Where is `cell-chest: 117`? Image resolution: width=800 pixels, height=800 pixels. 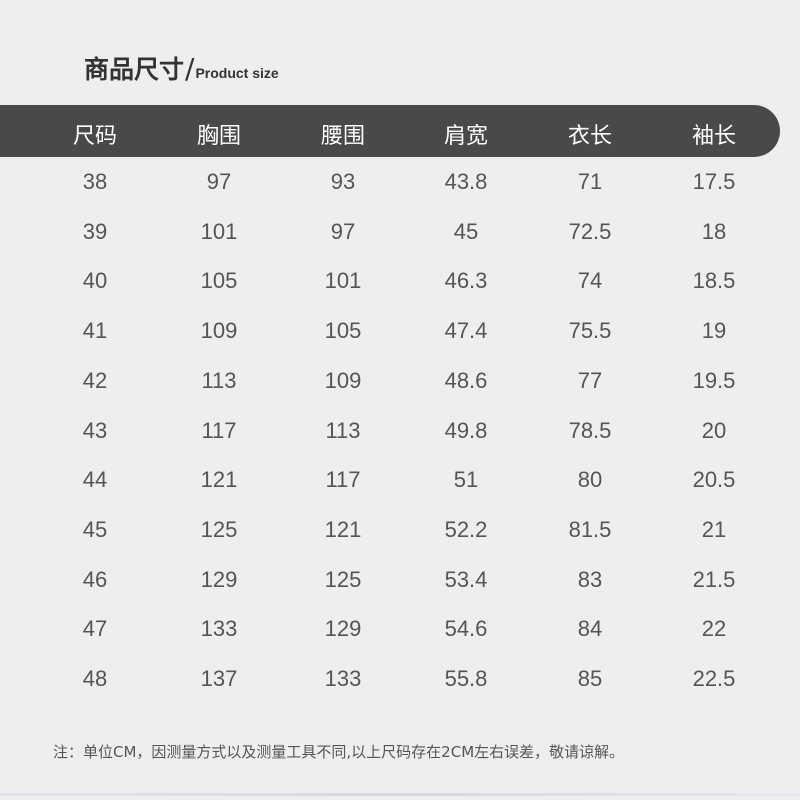 cell-chest: 117 is located at coordinates (219, 430).